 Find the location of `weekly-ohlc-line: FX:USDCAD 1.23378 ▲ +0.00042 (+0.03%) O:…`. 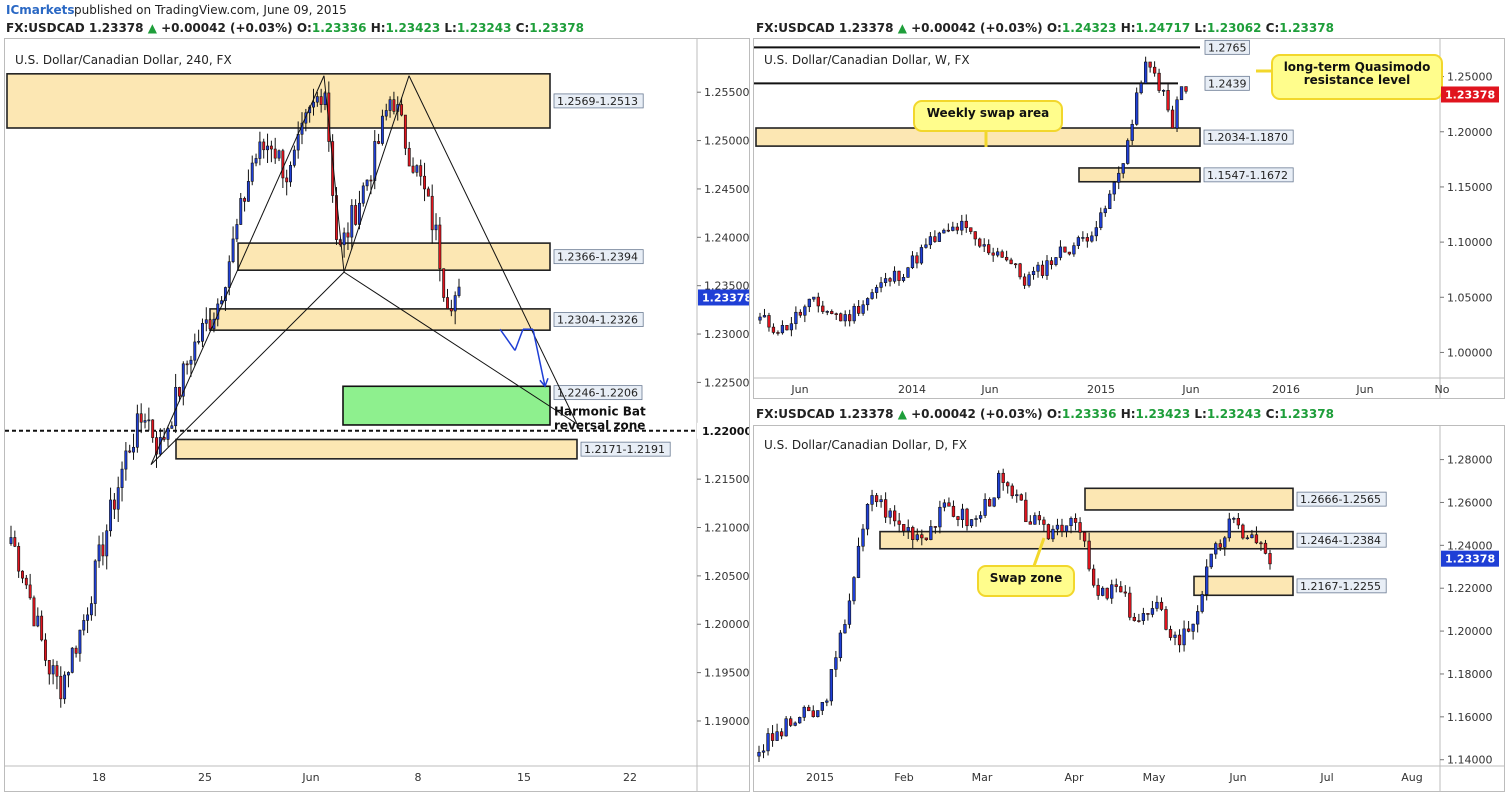

weekly-ohlc-line: FX:USDCAD 1.23378 ▲ +0.00042 (+0.03%) O:… is located at coordinates (1045, 28).